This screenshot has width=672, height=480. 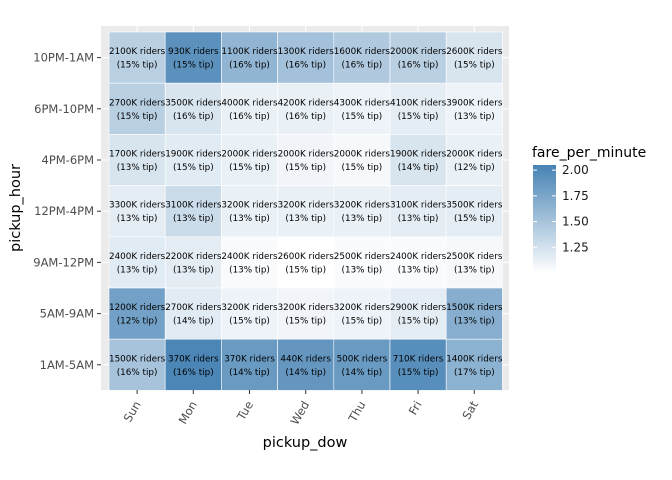 What do you see at coordinates (474, 308) in the screenshot?
I see `cell-riders-label: 1500K riders` at bounding box center [474, 308].